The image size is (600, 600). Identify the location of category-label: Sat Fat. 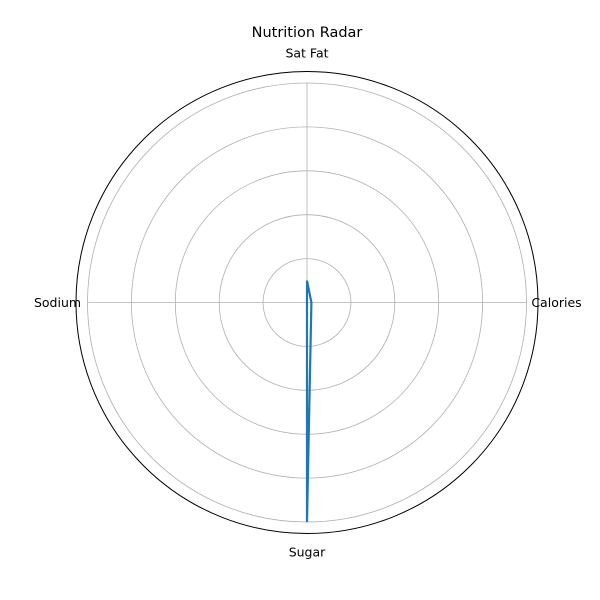
(306, 53).